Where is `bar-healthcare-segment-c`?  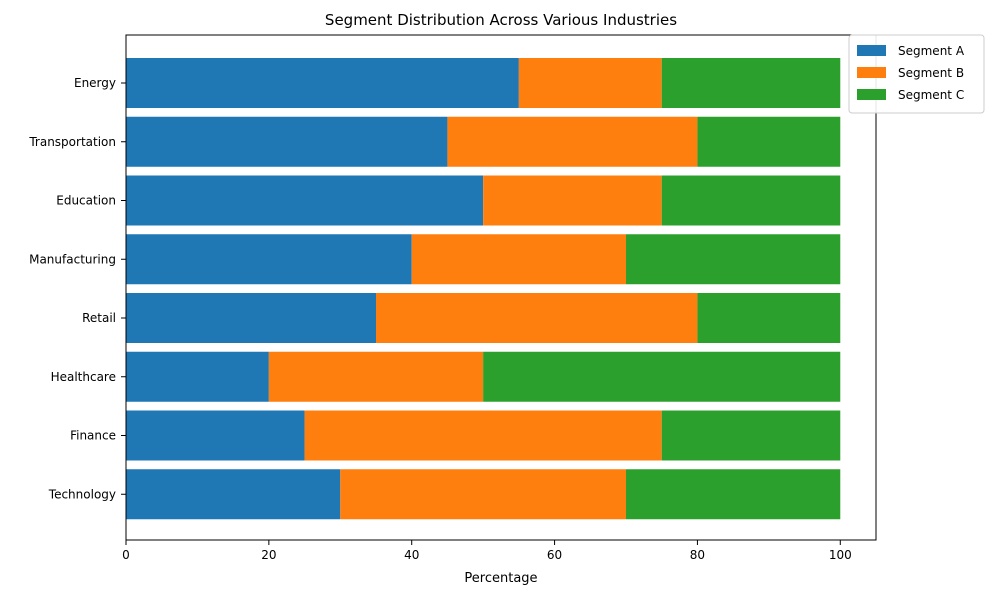
bar-healthcare-segment-c is located at coordinates (662, 376).